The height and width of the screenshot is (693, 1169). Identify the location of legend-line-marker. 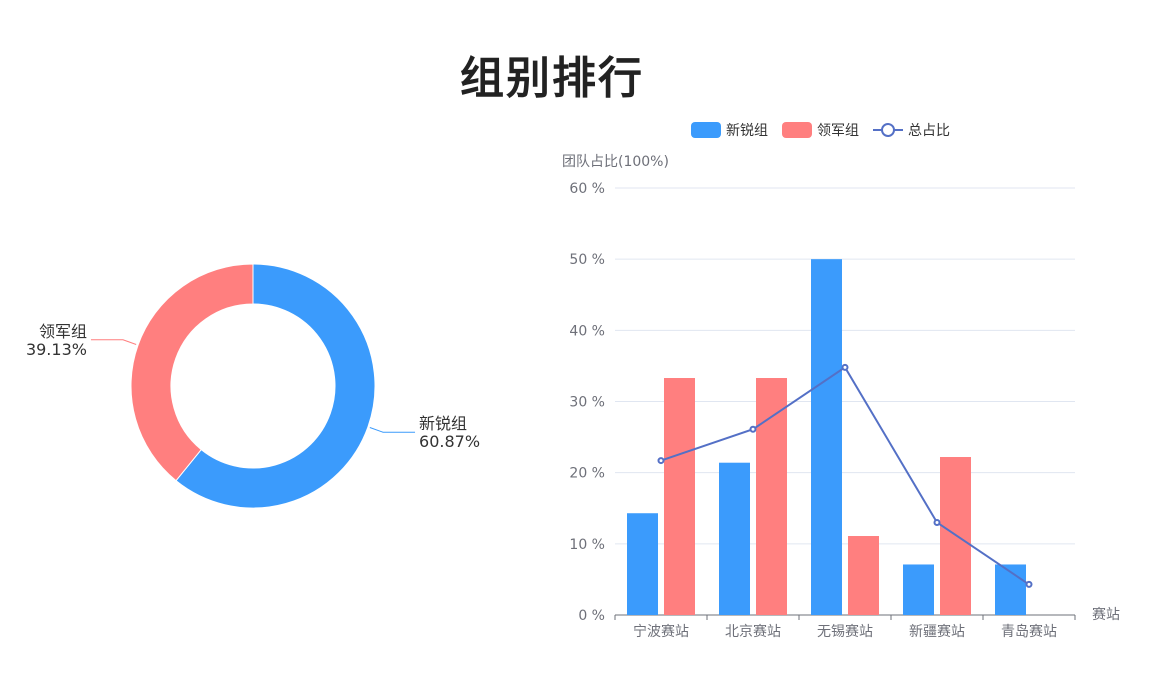
(888, 130).